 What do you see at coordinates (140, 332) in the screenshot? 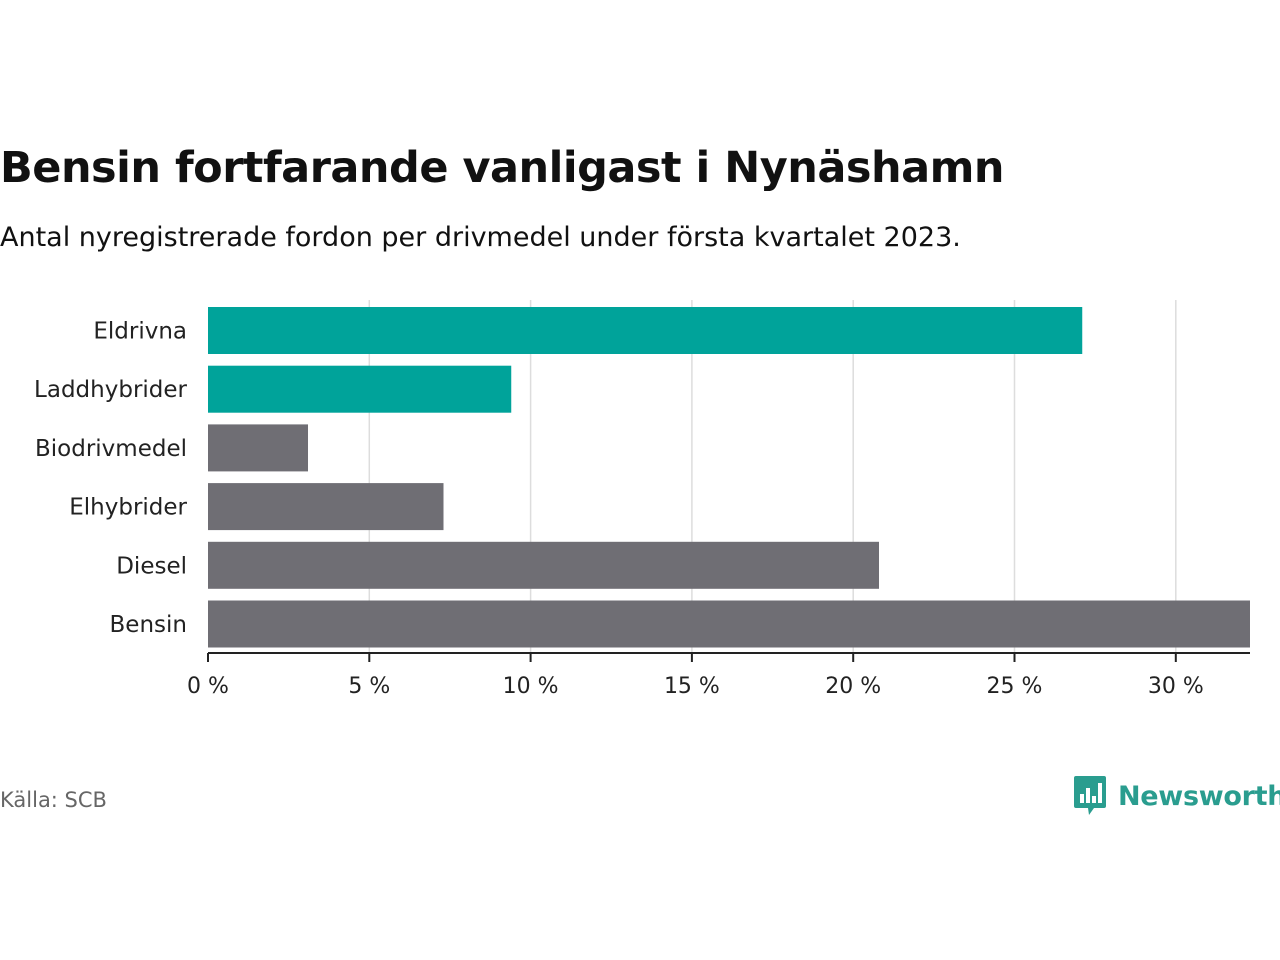
I see `category-label: Eldrivna` at bounding box center [140, 332].